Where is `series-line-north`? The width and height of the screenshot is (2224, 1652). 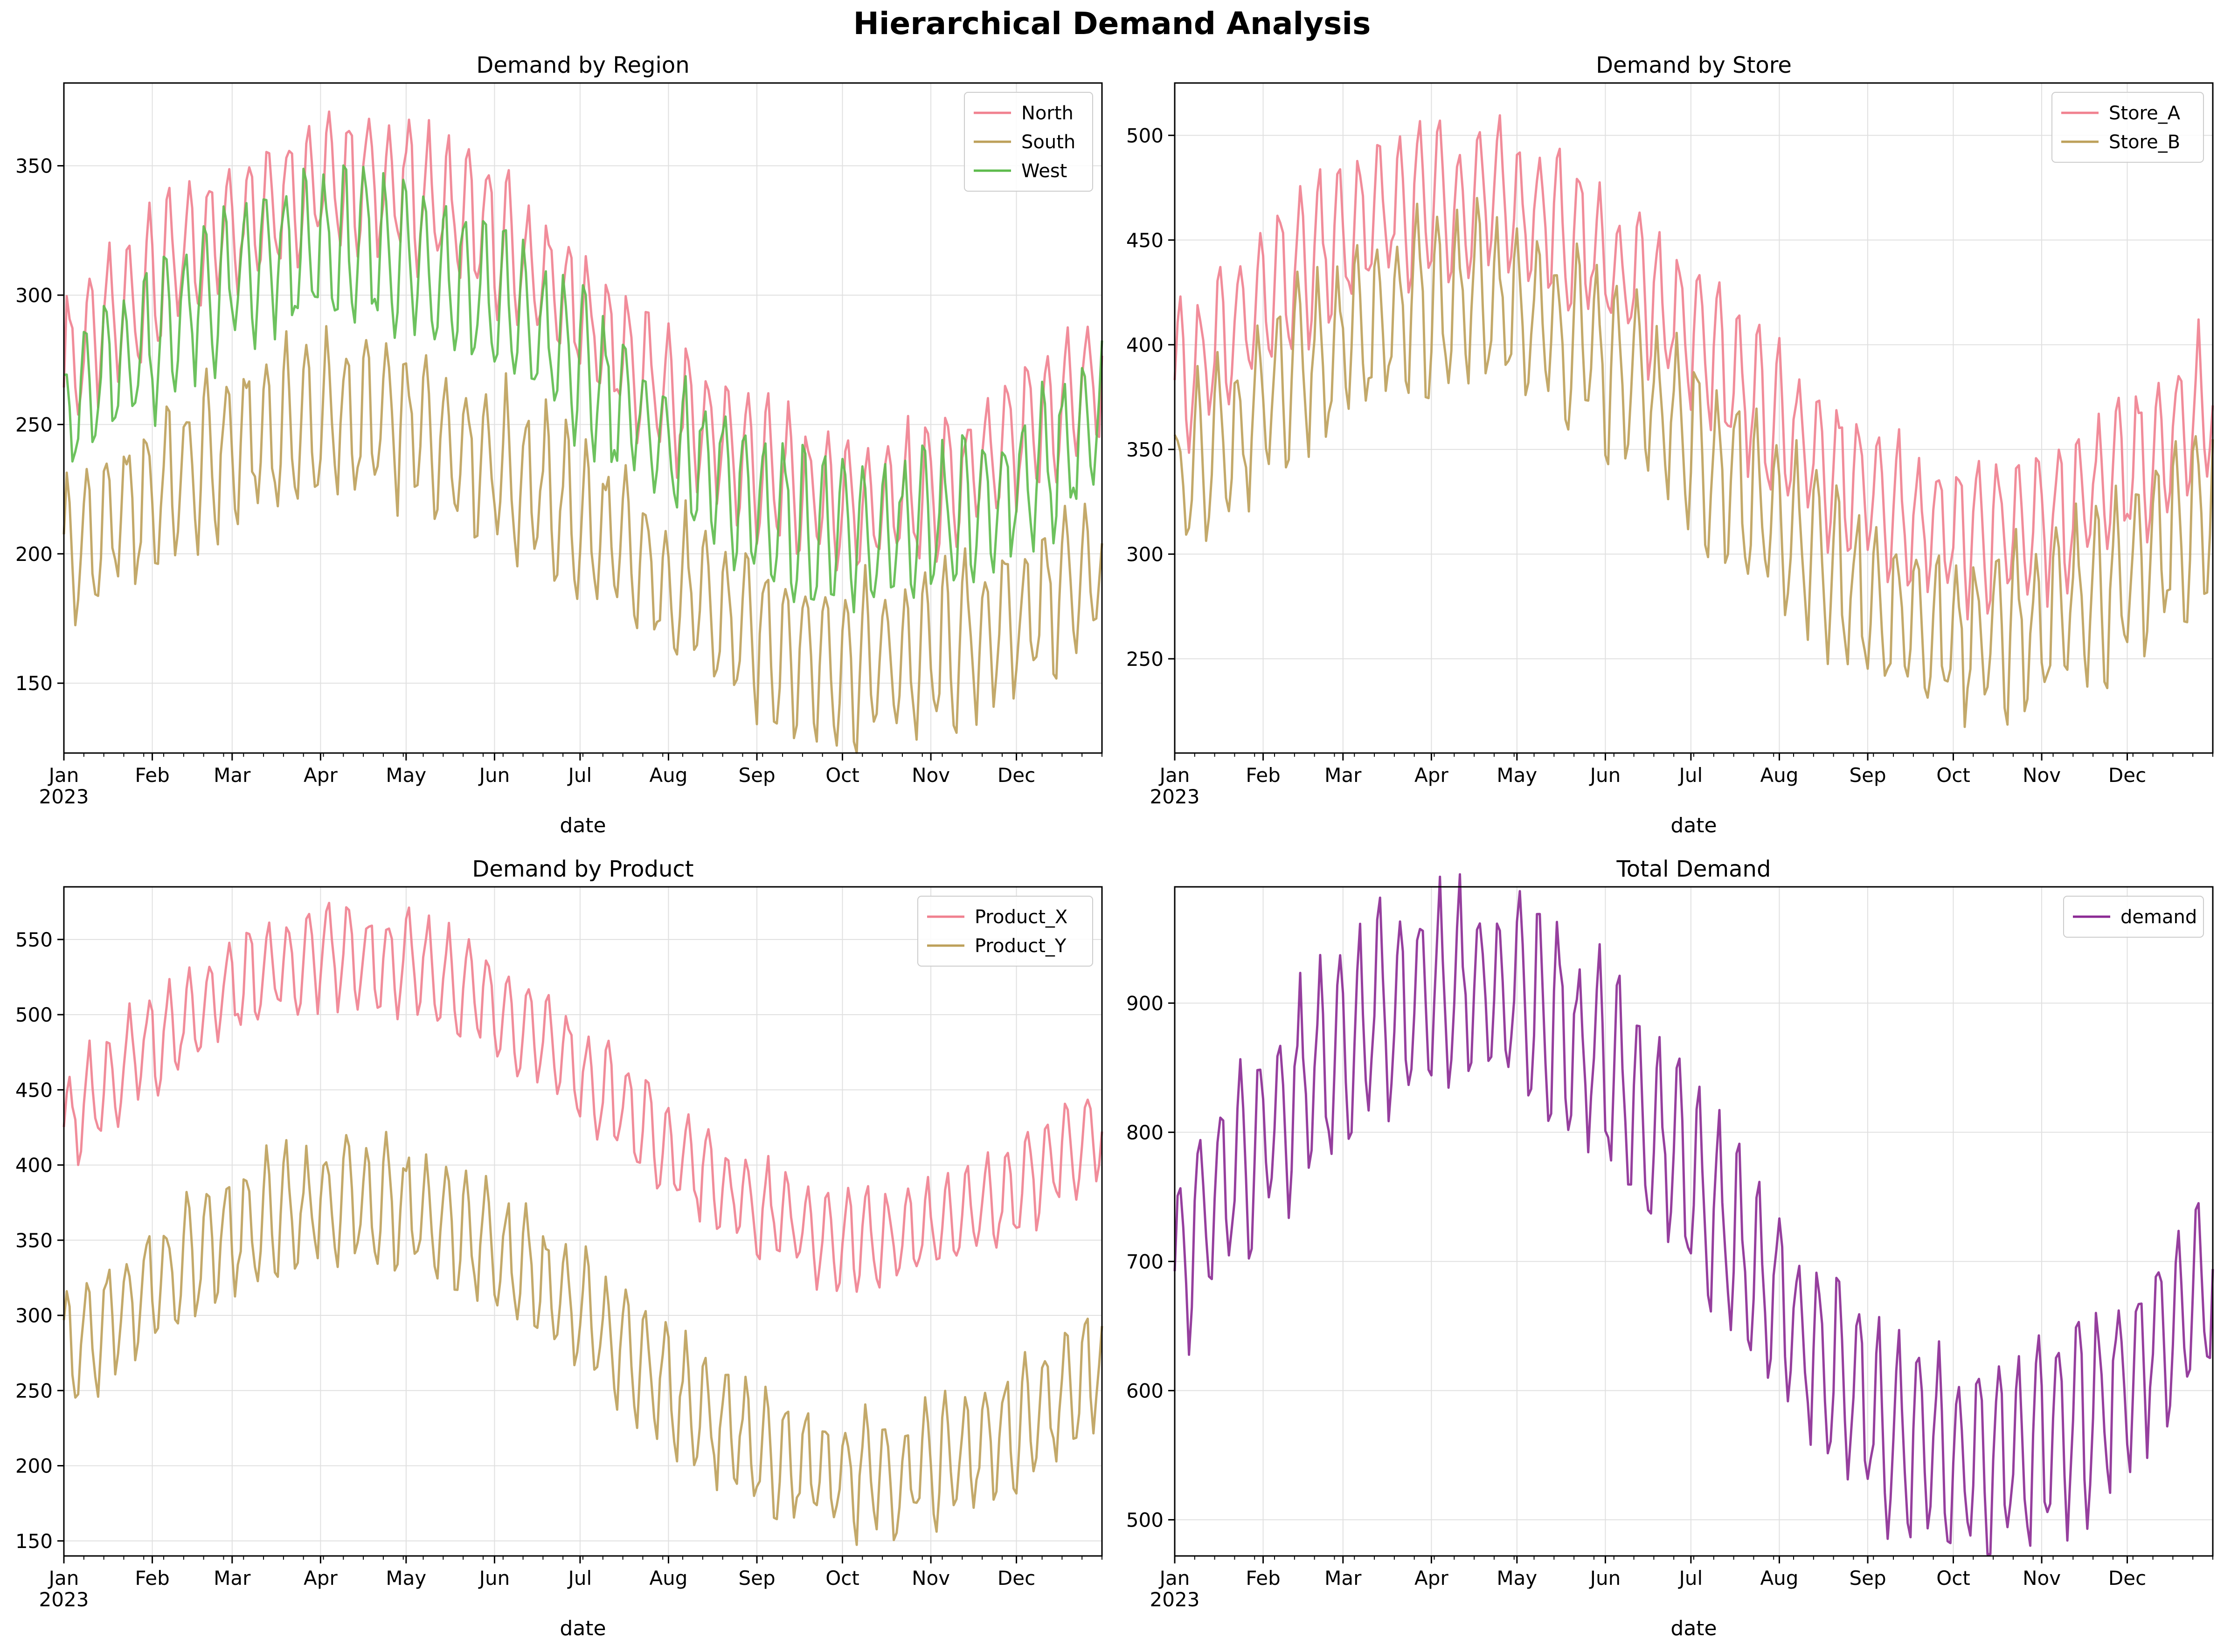 series-line-north is located at coordinates (582, 341).